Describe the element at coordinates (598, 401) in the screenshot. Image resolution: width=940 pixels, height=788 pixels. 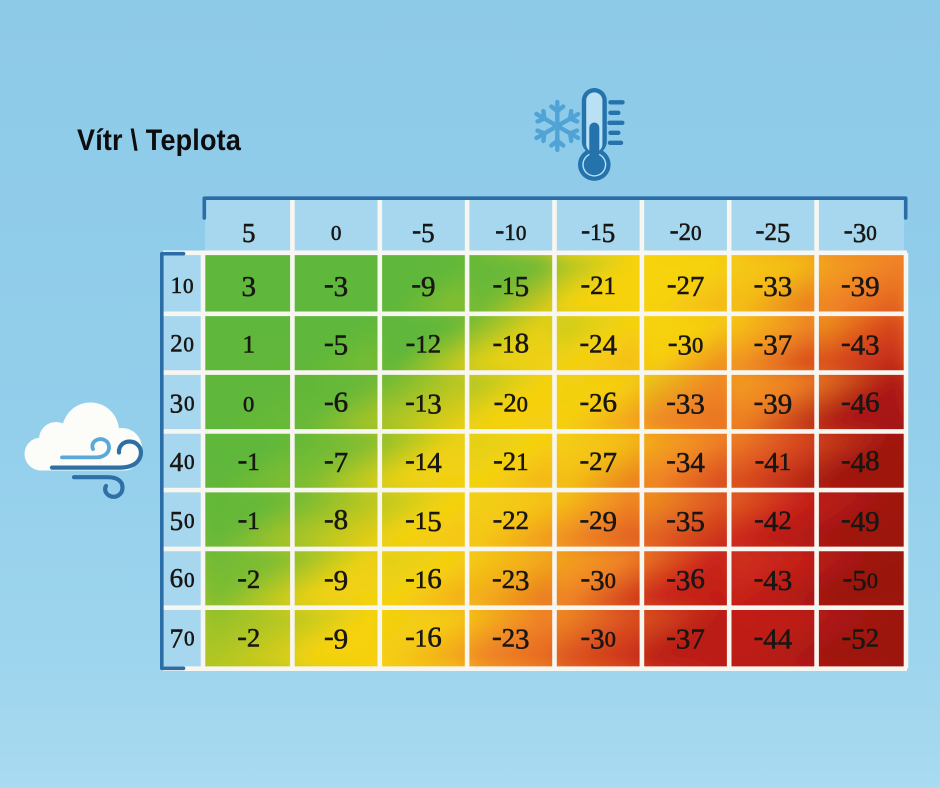
I see `svg-text: -26` at that location.